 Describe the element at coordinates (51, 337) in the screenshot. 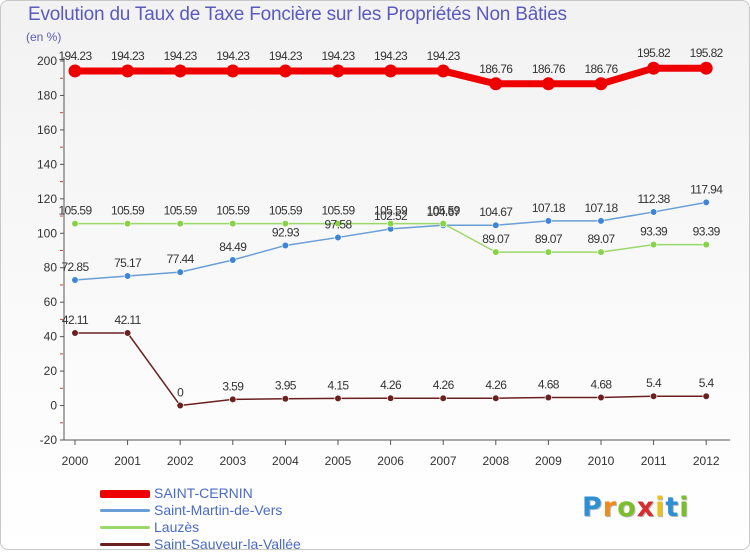

I see `y-tick-label: 40` at that location.